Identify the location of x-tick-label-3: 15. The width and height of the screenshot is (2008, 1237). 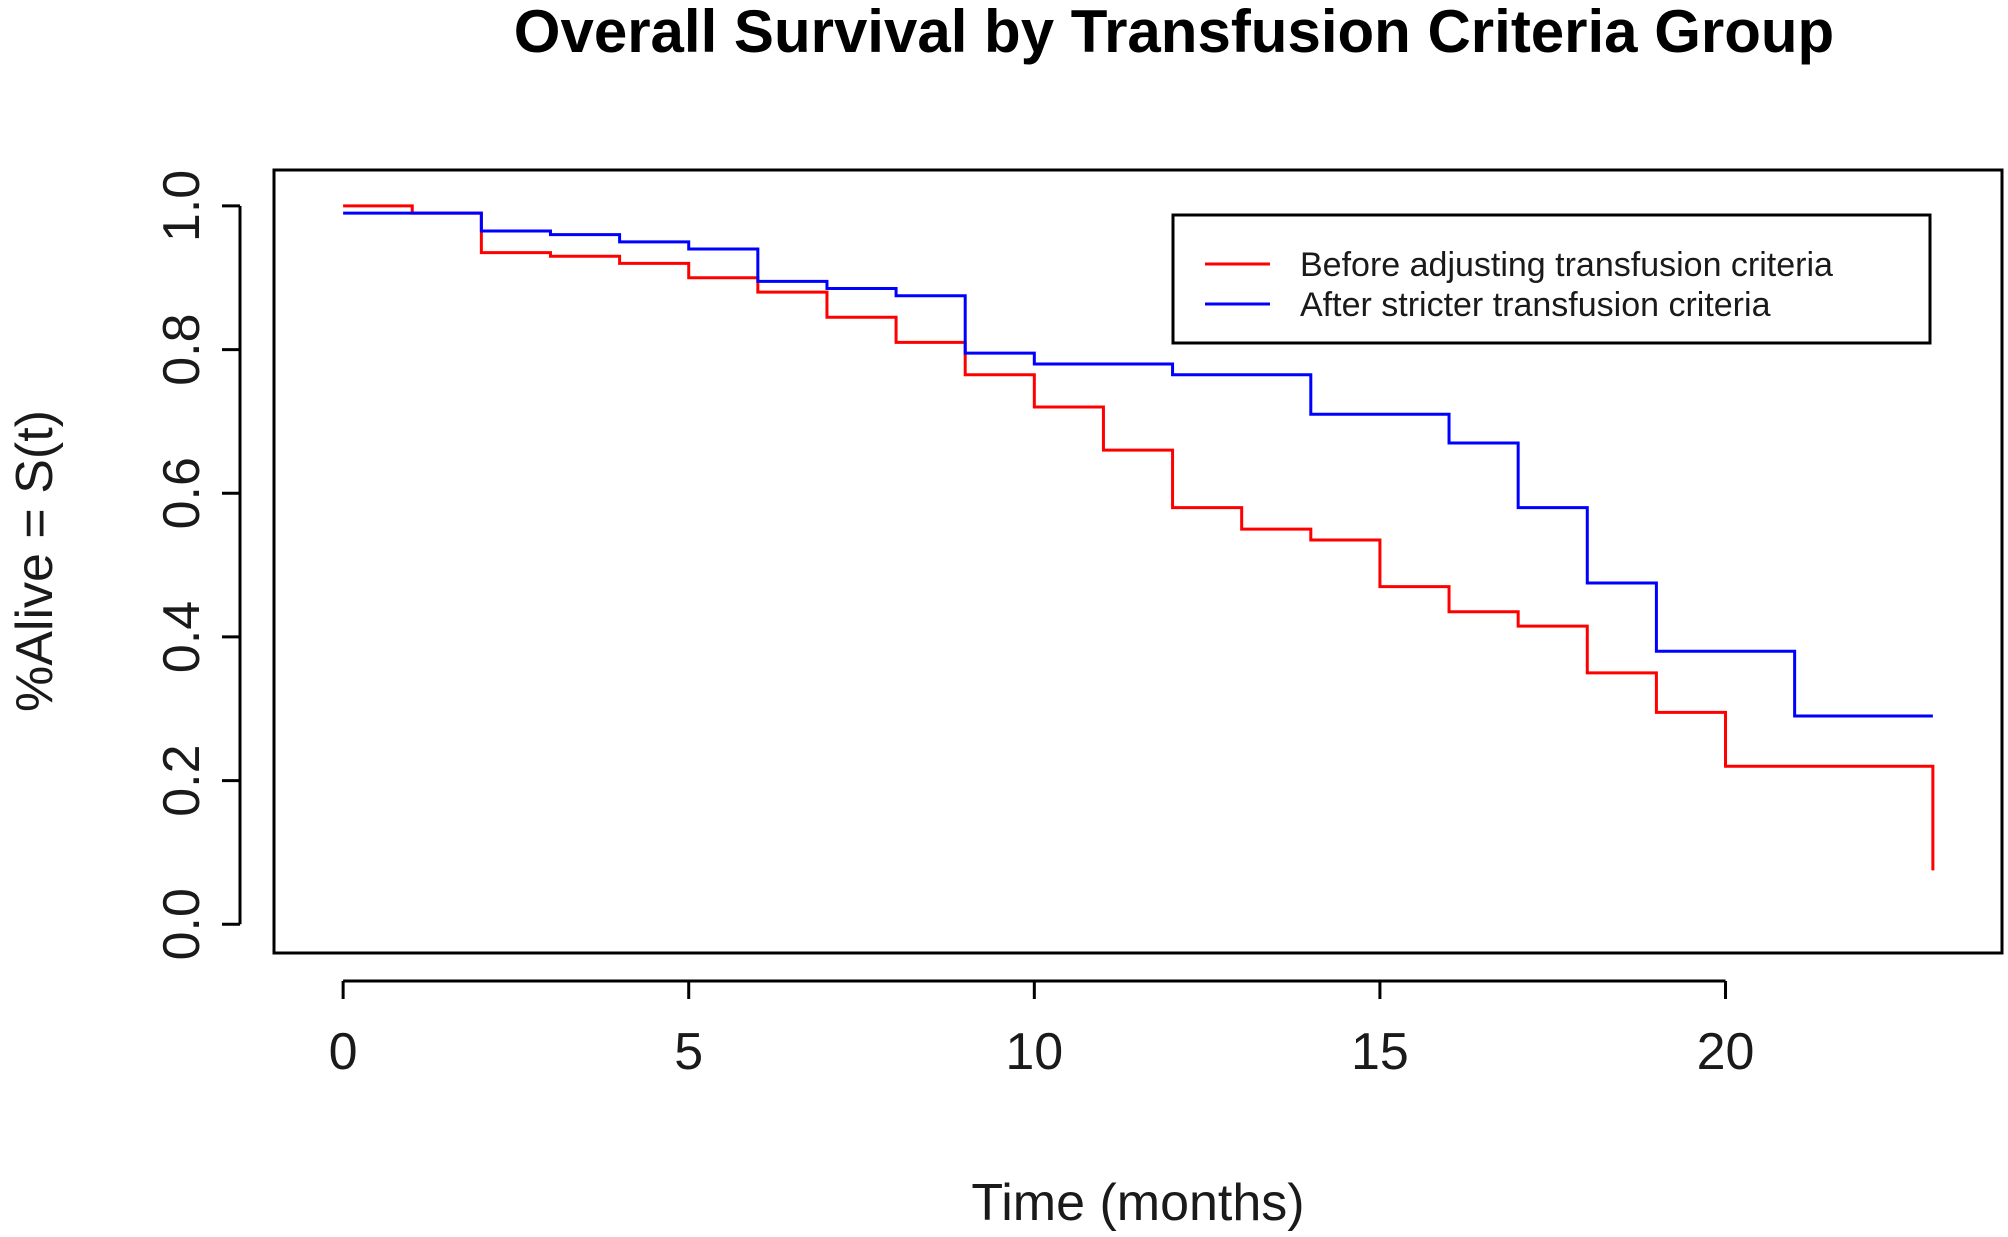
(1380, 1052).